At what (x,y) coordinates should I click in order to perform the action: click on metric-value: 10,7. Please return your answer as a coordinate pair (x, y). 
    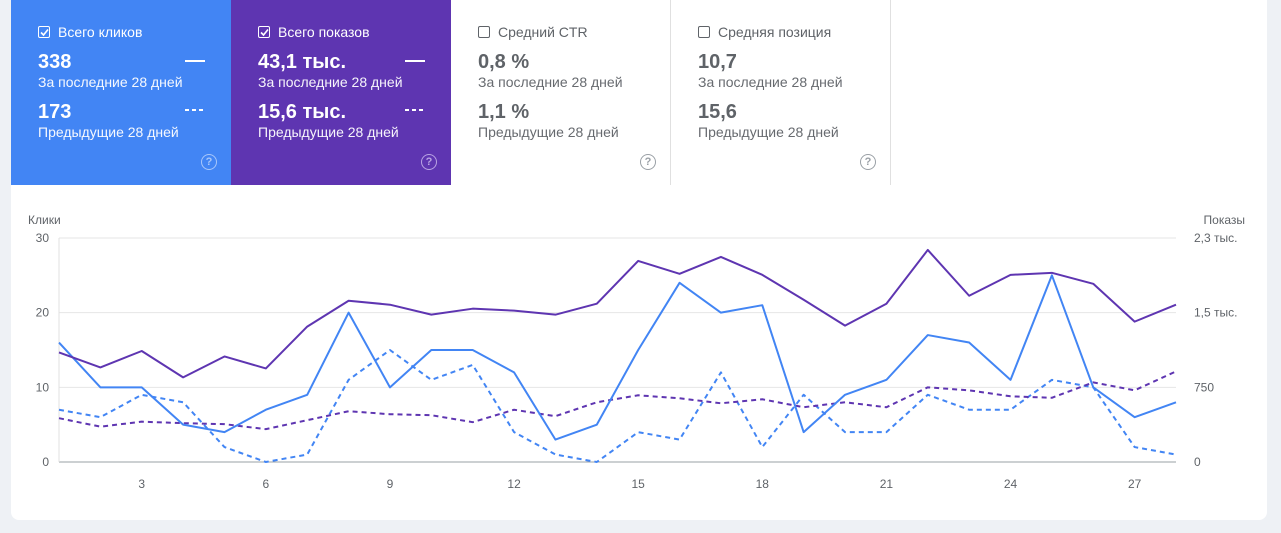
    Looking at the image, I should click on (717, 62).